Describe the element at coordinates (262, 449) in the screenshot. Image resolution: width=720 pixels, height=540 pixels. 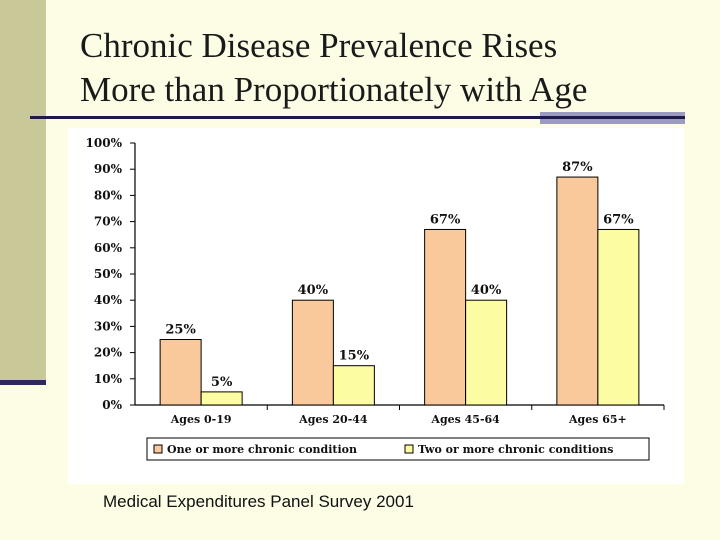
I see `legend-label: One or more chronic condition` at that location.